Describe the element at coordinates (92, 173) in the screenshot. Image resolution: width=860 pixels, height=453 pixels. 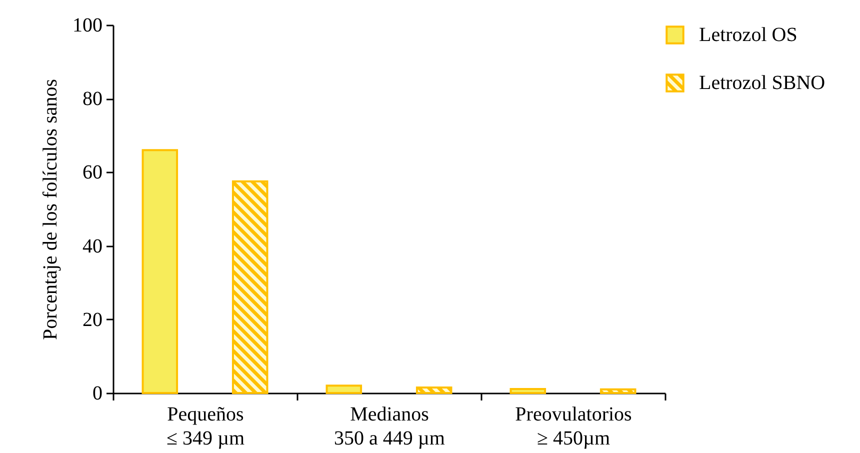
I see `y-tick-label: 60` at that location.